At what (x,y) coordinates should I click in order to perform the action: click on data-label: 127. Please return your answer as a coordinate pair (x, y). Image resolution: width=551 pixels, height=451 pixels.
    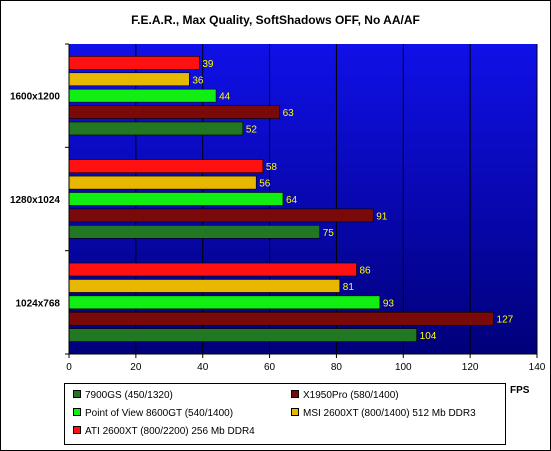
    Looking at the image, I should click on (505, 320).